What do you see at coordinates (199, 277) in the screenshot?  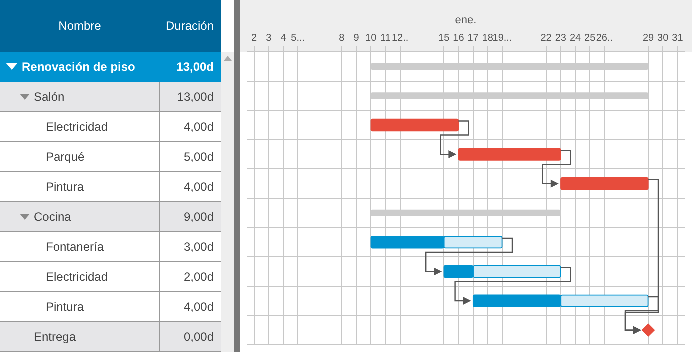 I see `text: 2,00d` at bounding box center [199, 277].